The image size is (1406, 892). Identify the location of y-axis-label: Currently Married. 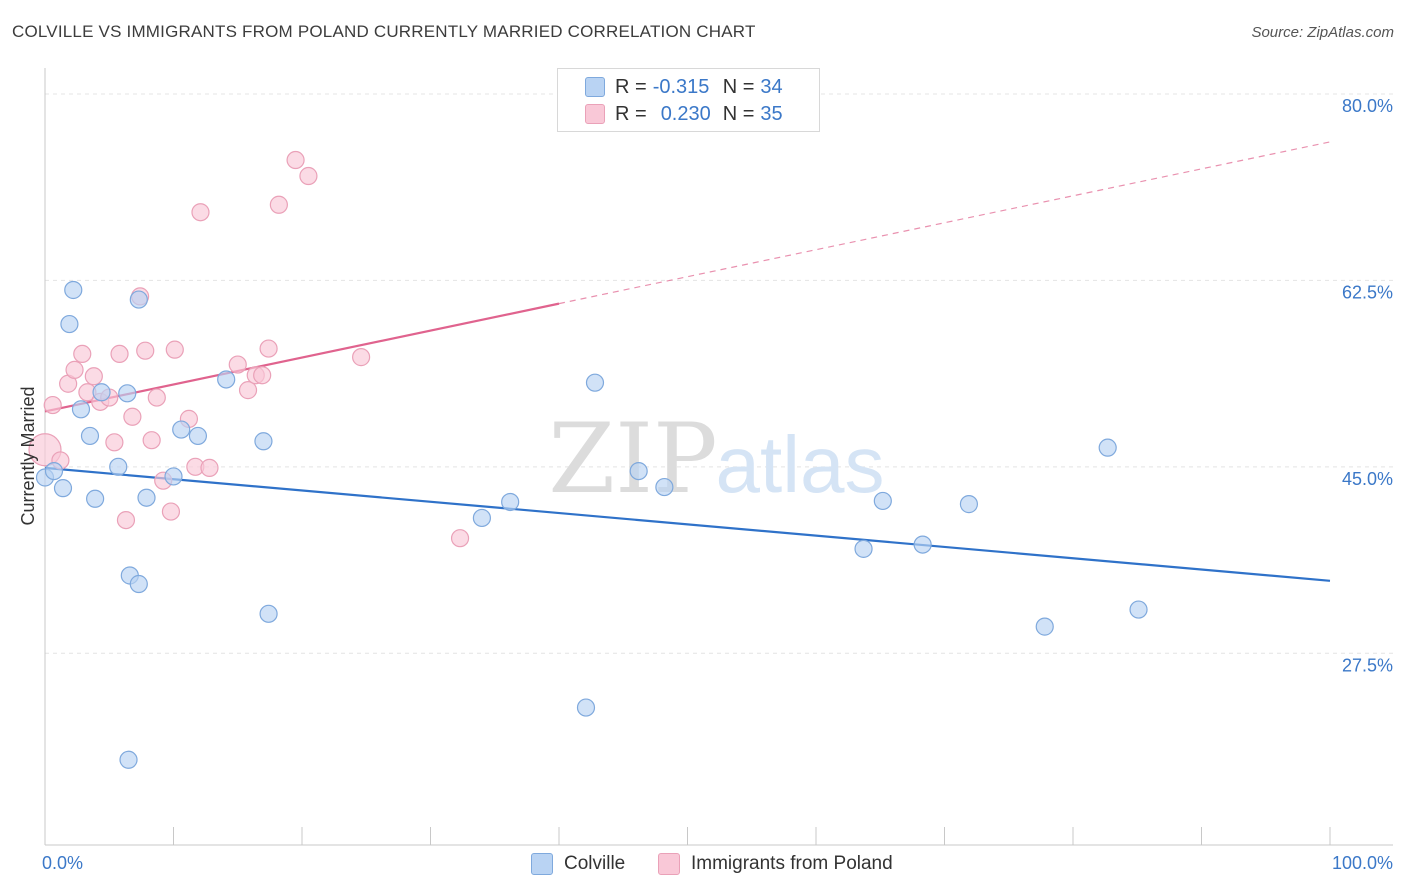
(28, 455).